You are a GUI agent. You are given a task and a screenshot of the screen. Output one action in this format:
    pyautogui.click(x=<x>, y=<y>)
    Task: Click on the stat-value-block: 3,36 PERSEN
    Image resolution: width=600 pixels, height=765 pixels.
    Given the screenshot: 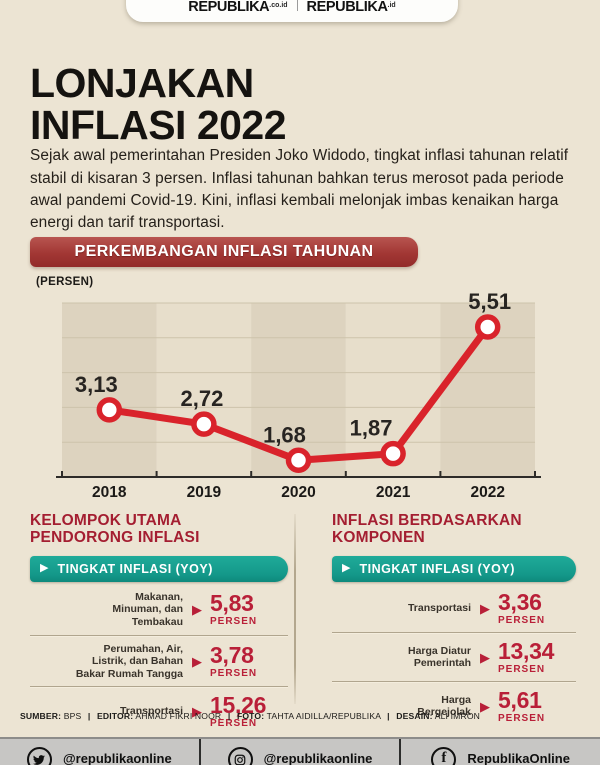 What is the action you would take?
    pyautogui.click(x=537, y=607)
    